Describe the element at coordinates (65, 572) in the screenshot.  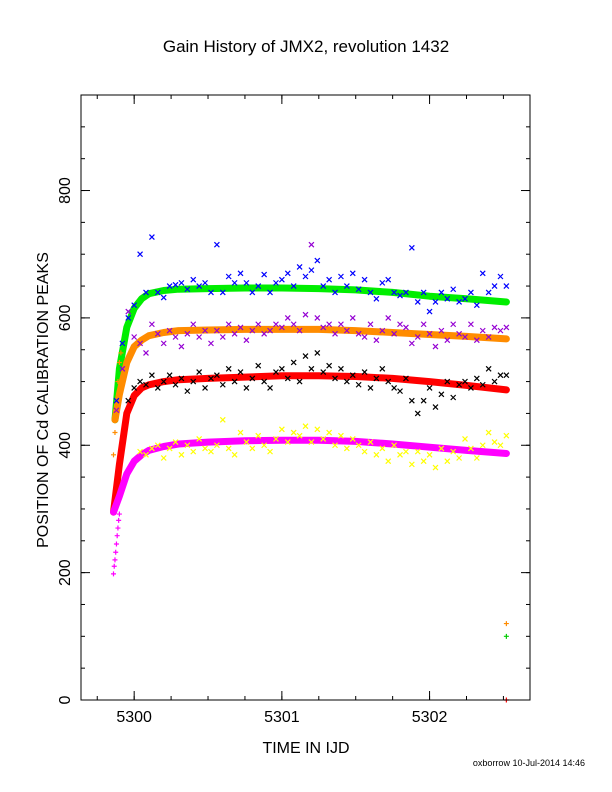
I see `y-tick-label: 200` at that location.